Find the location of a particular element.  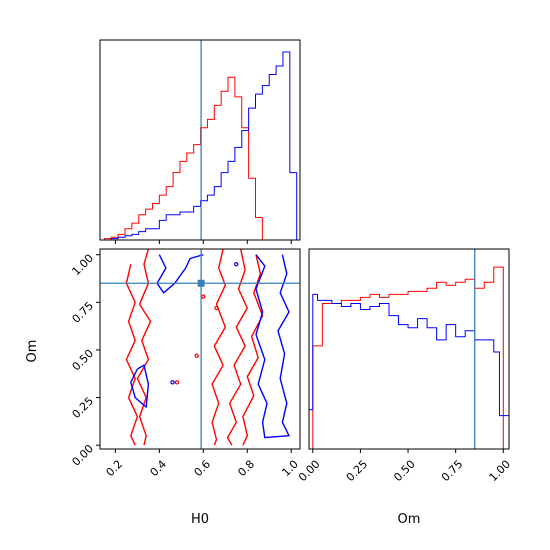

om-x-tick-label-5: 1.00 is located at coordinates (500, 471).